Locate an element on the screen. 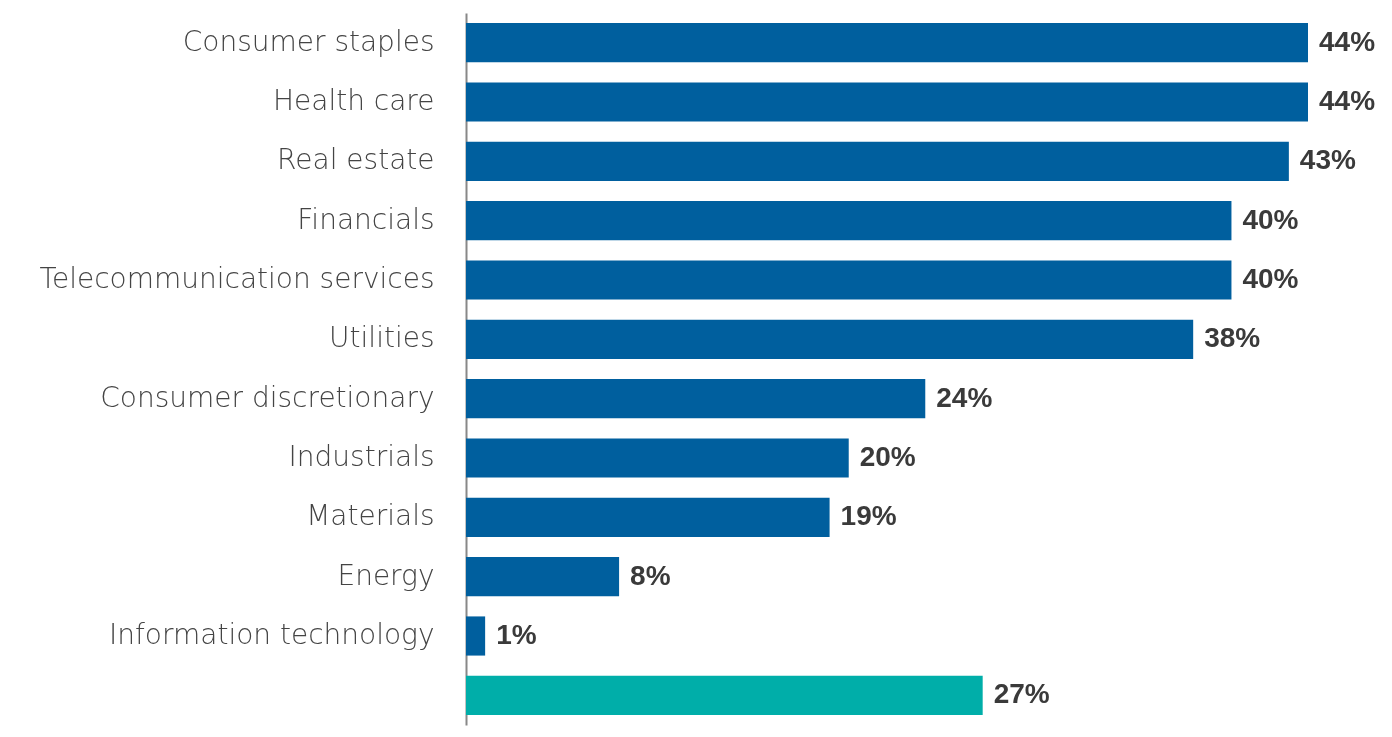 Image resolution: width=1392 pixels, height=737 pixels. data-label: 1% is located at coordinates (516, 634).